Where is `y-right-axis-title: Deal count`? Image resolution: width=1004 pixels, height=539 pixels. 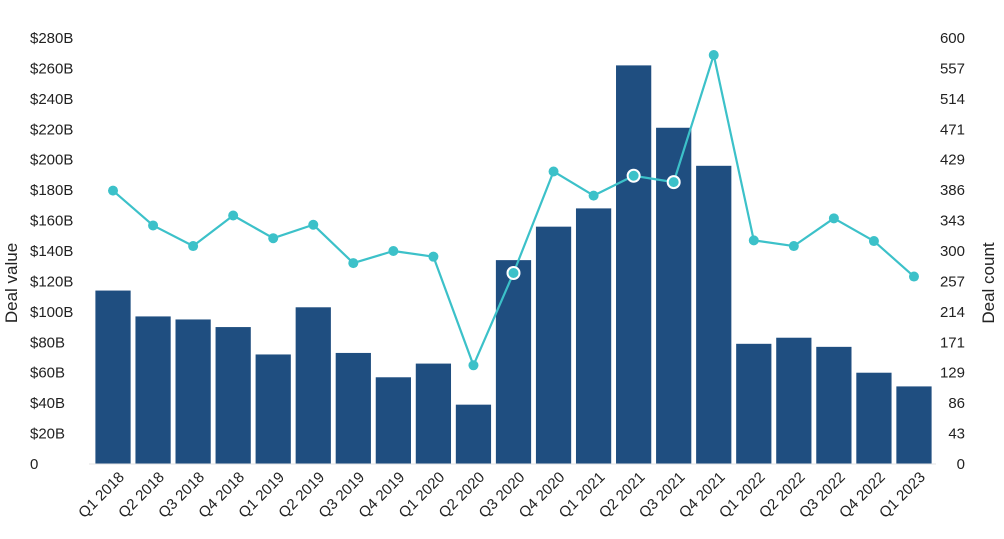
y-right-axis-title: Deal count is located at coordinates (988, 283).